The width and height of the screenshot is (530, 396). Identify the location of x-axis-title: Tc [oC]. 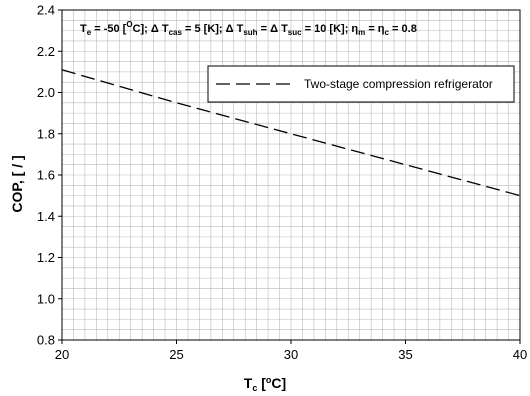
(265, 384).